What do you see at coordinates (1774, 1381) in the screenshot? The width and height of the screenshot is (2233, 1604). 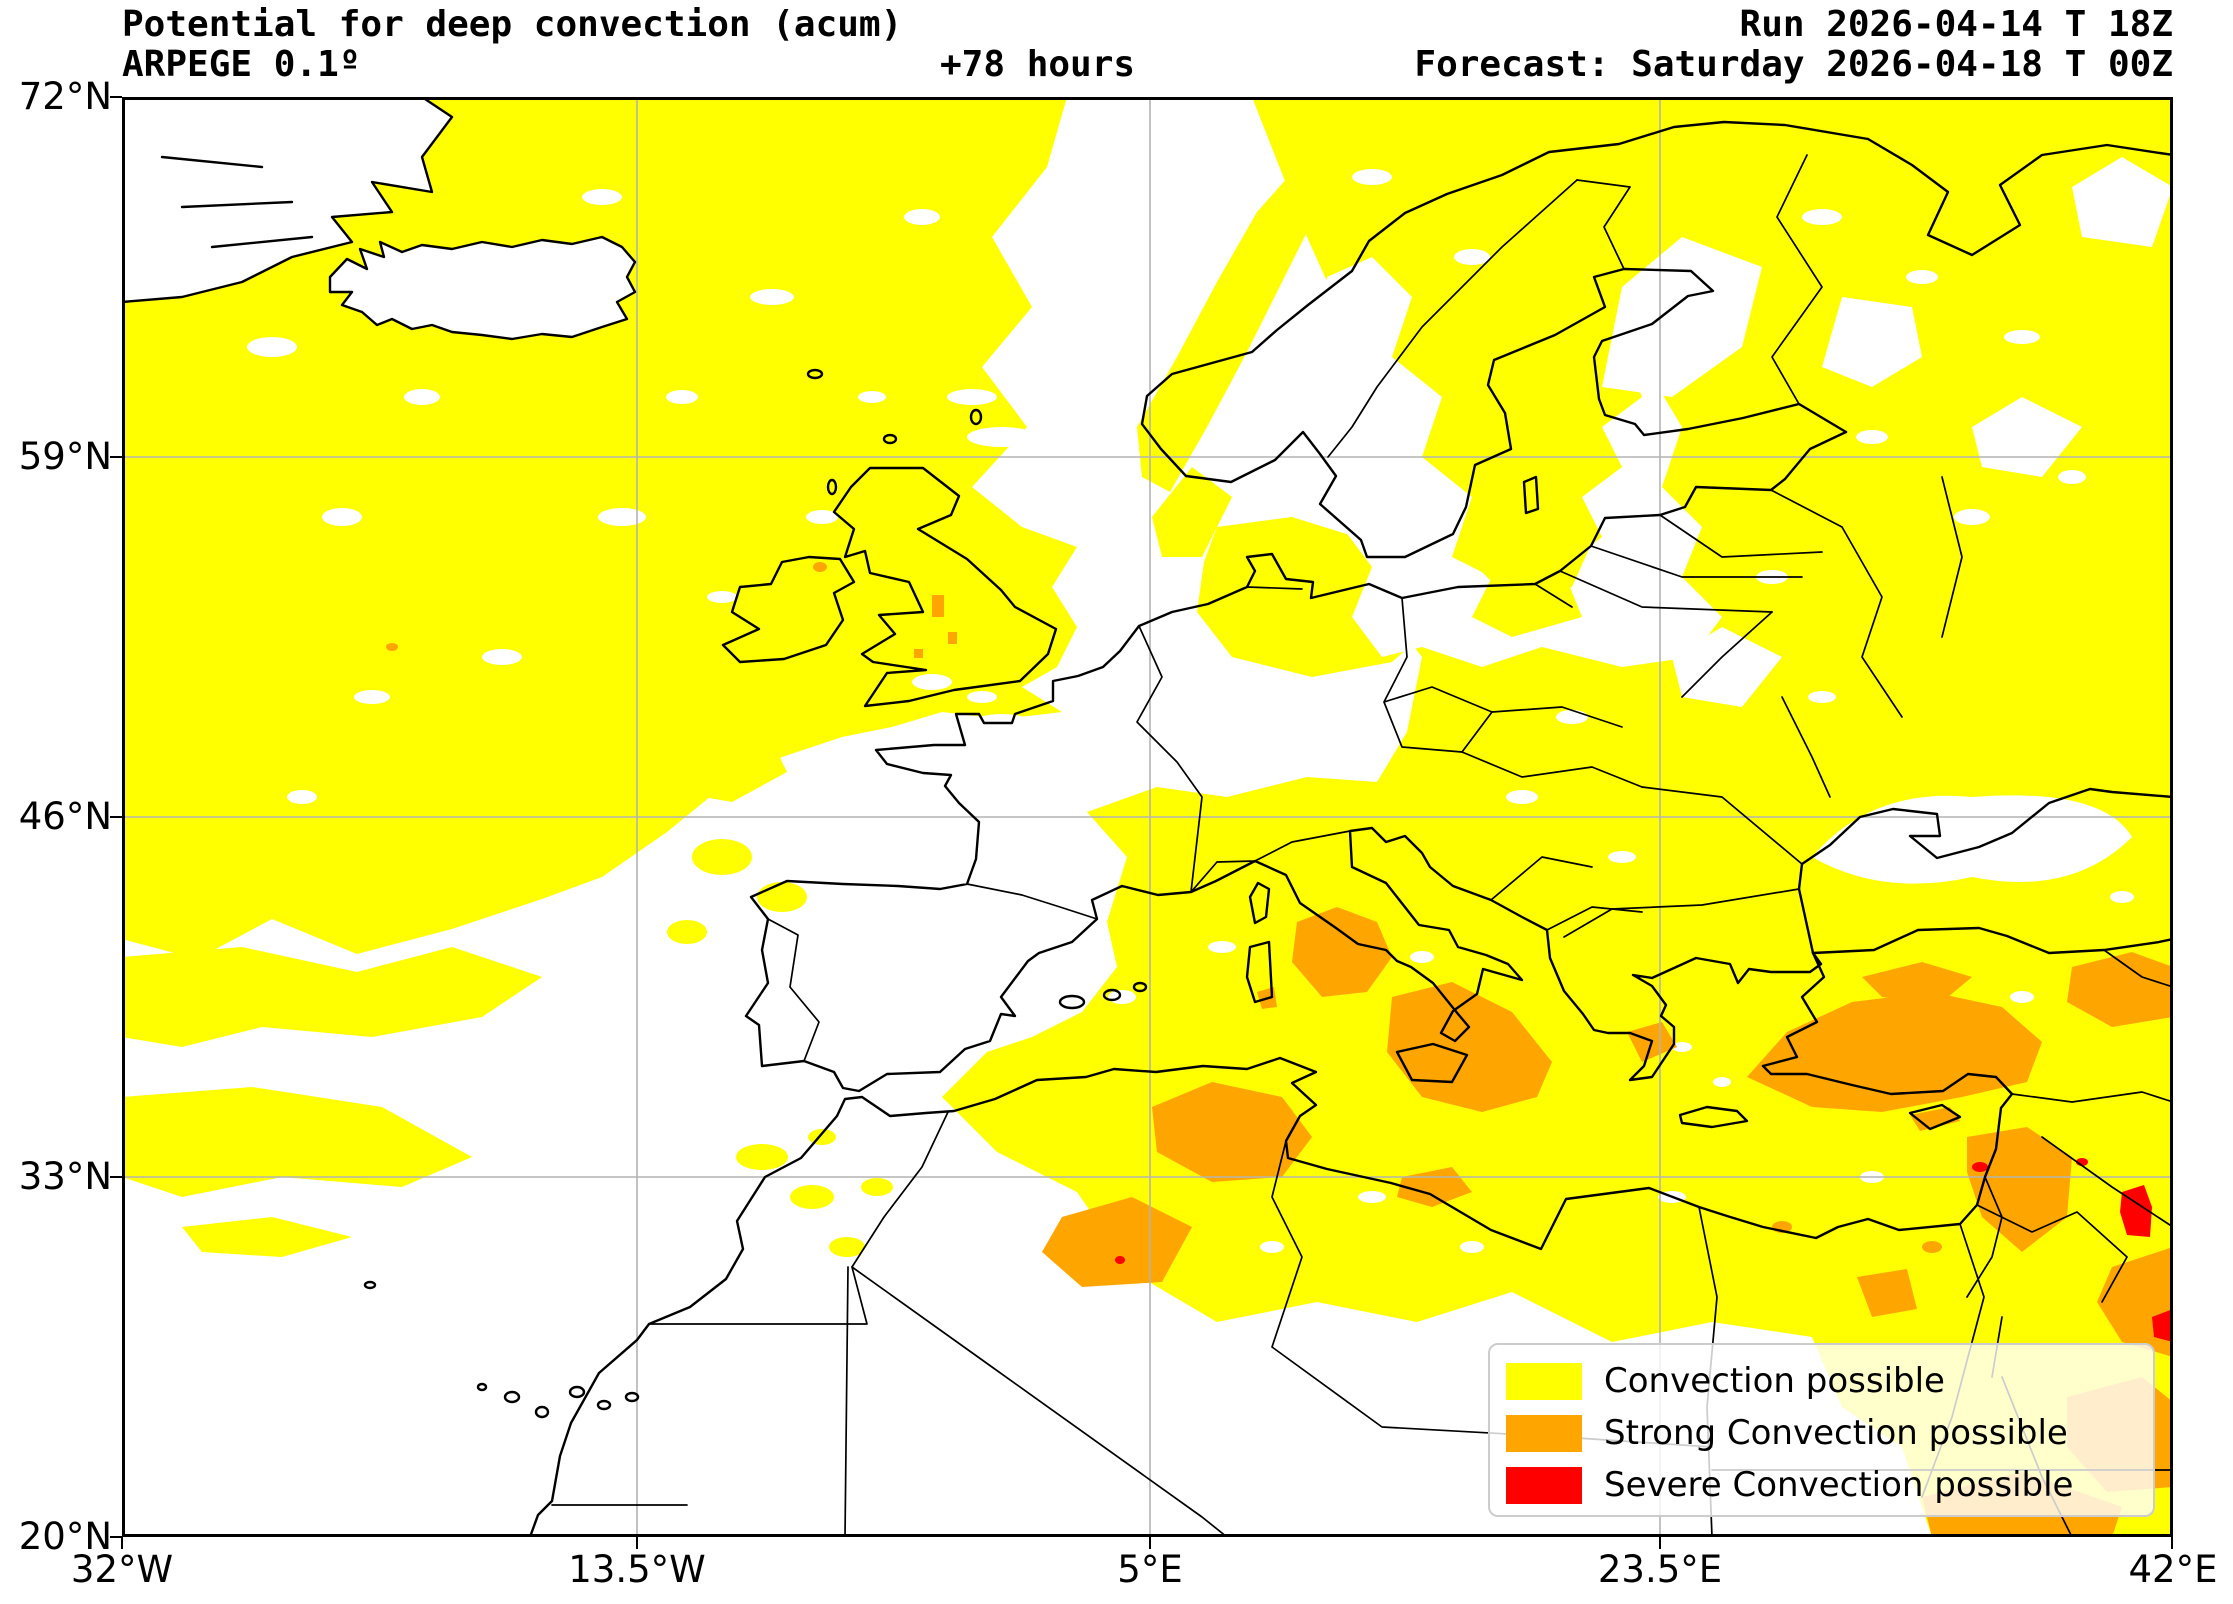 I see `legend-label: Convection possible` at bounding box center [1774, 1381].